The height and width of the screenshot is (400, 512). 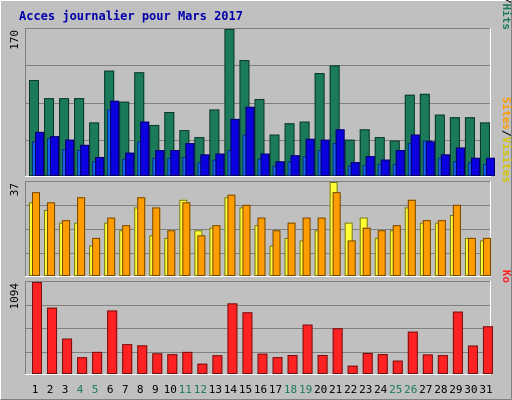 I want to click on panel-kb-legend: Ko, so click(x=506, y=277).